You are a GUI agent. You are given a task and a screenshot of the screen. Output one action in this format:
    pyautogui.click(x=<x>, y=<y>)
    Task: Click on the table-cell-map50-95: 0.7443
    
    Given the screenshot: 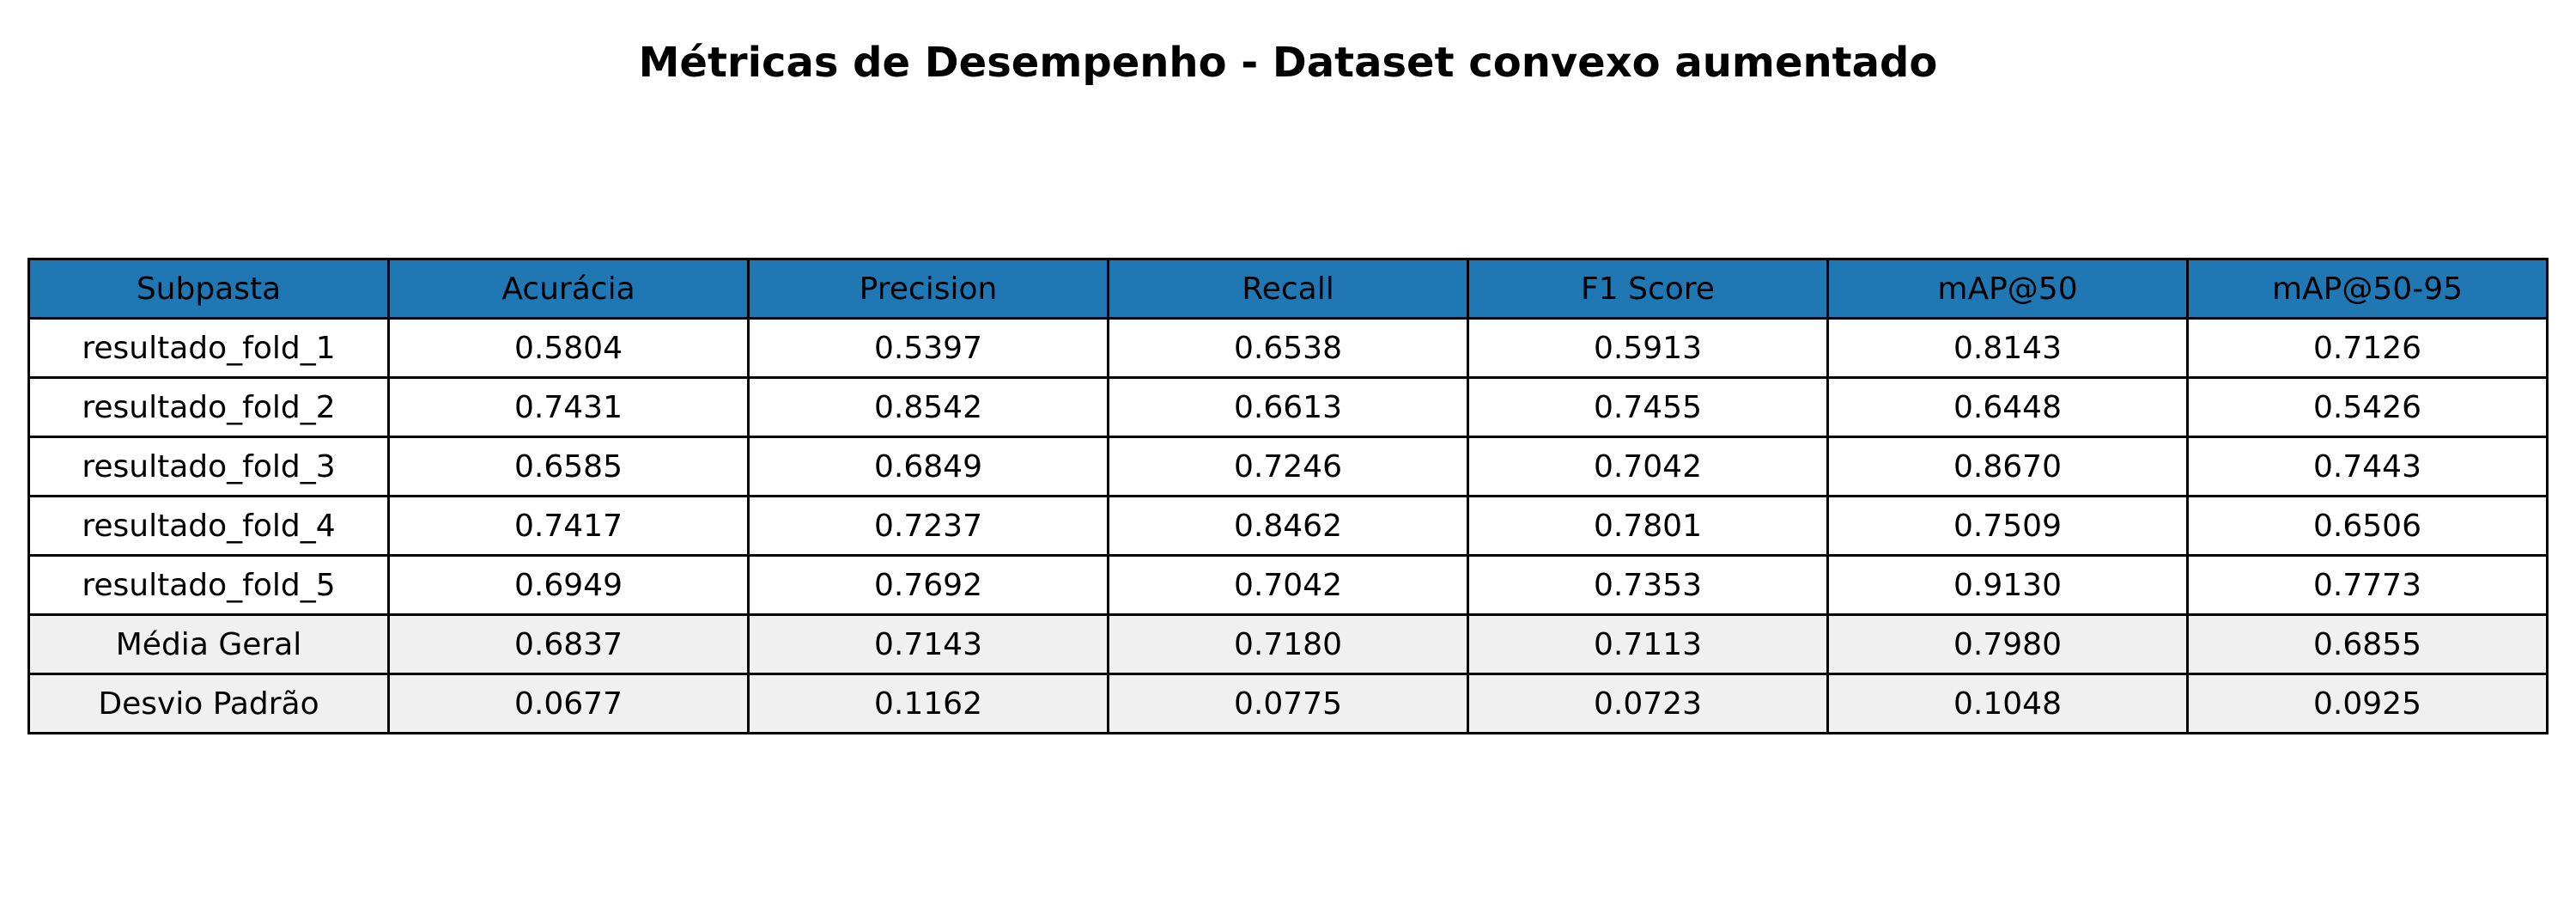 What is the action you would take?
    pyautogui.click(x=2368, y=466)
    